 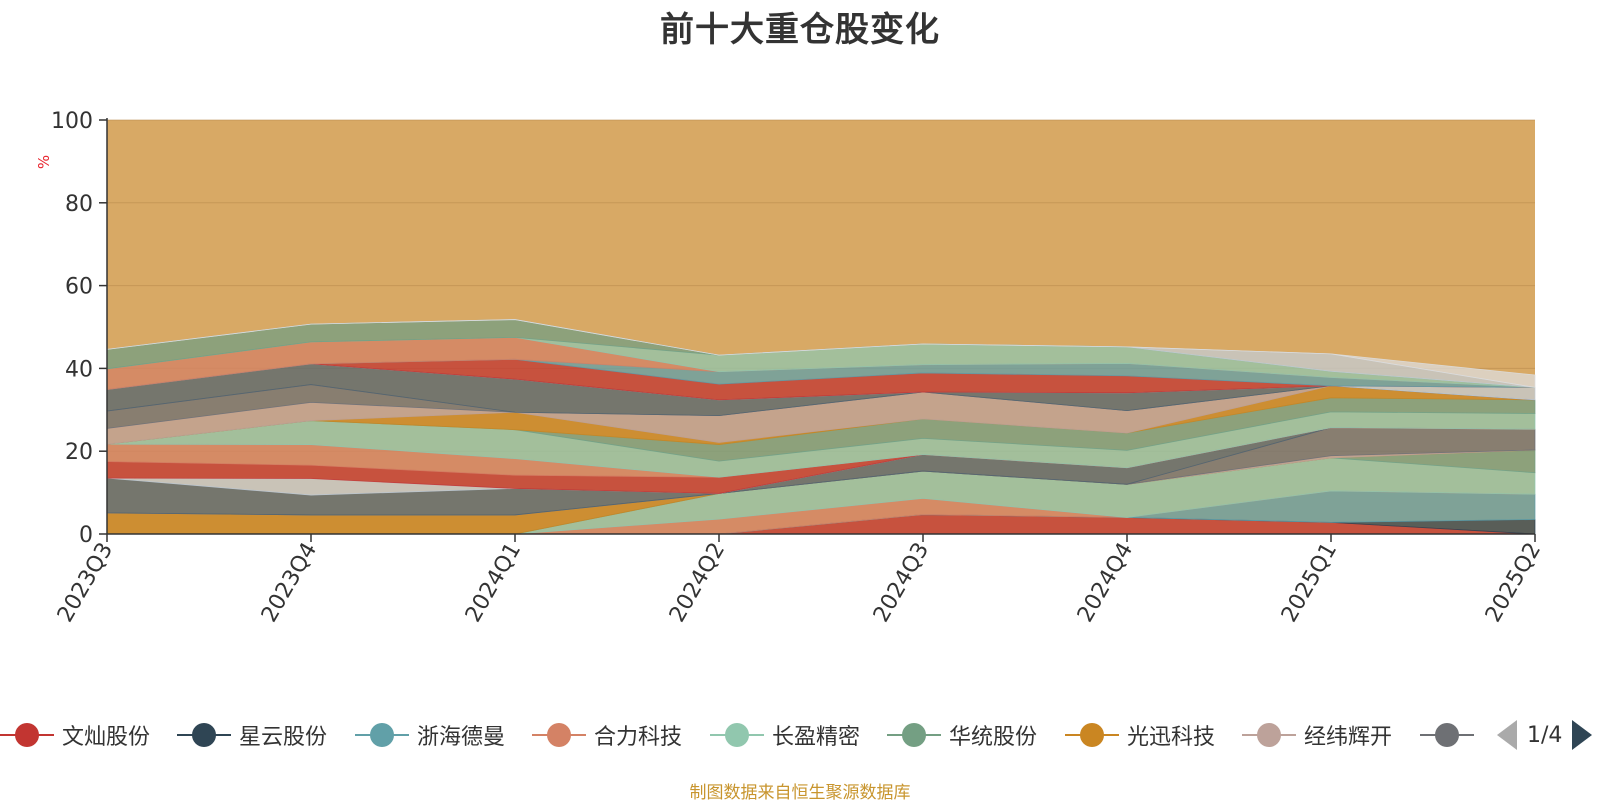 I want to click on legend-prev-page-icon, so click(x=1507, y=735).